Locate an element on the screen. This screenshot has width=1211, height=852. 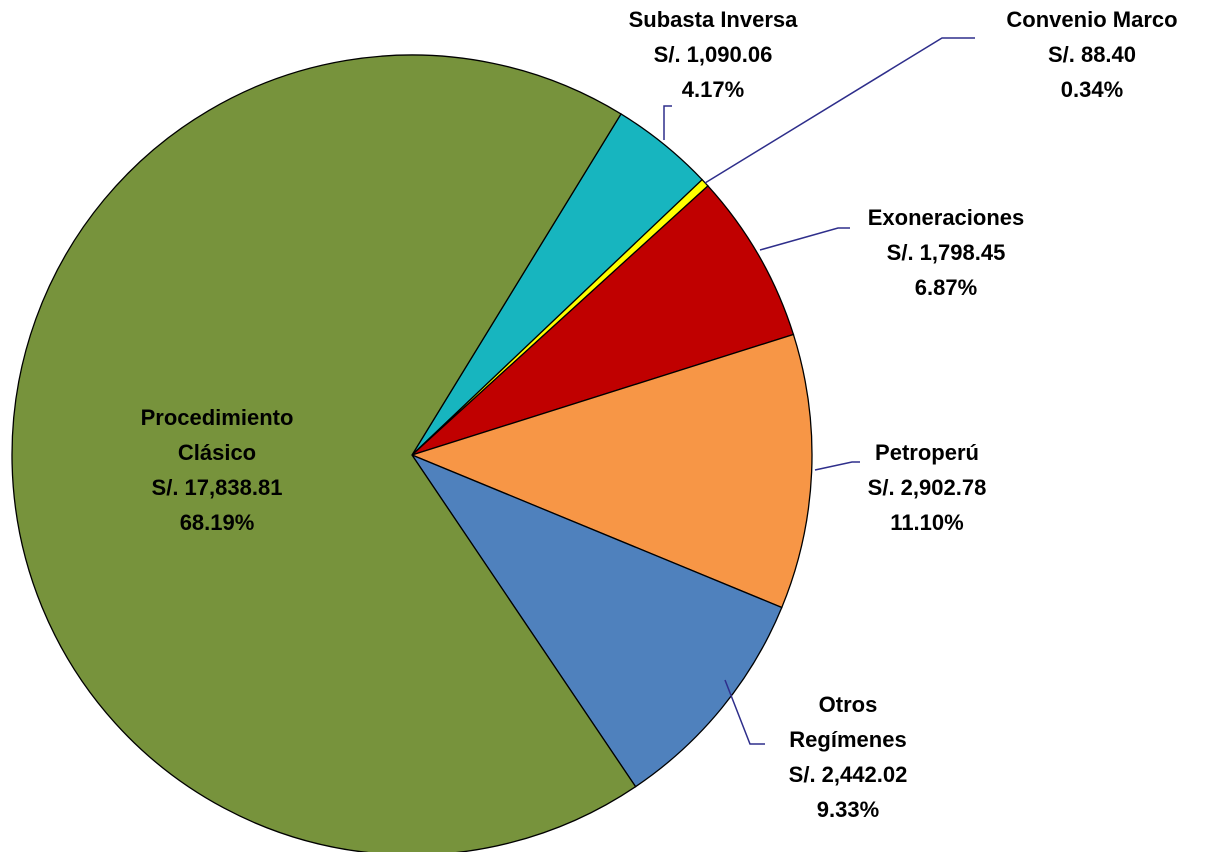
value-label: S/. 1,090.06 is located at coordinates (713, 54).